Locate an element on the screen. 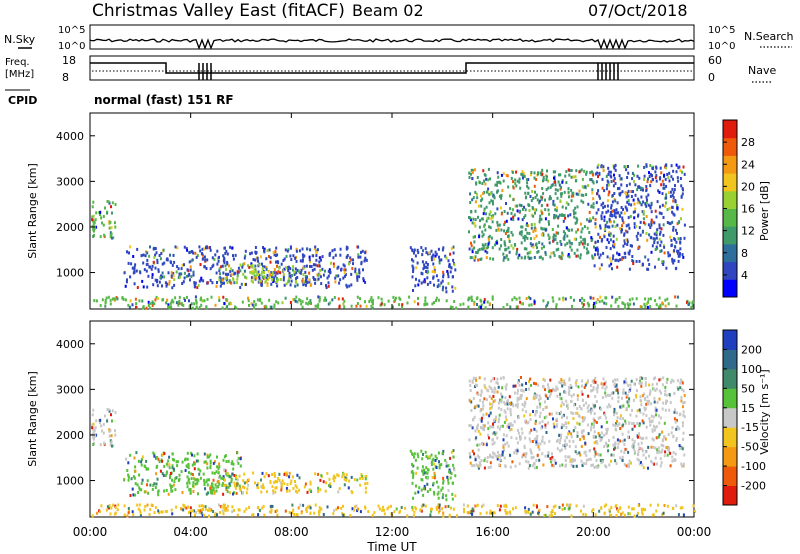 The height and width of the screenshot is (554, 800). nsearch-tick-bottom: 10^0 is located at coordinates (721, 46).